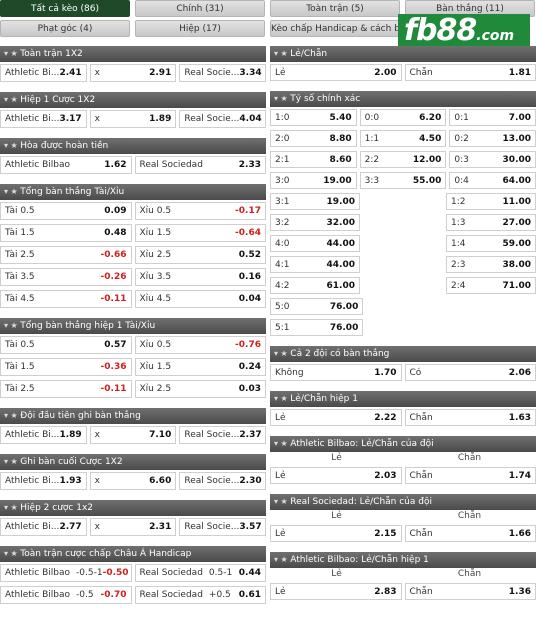  Describe the element at coordinates (66, 595) in the screenshot. I see `odds-cell: Athletic Bilbao -0.5 -0.70` at that location.